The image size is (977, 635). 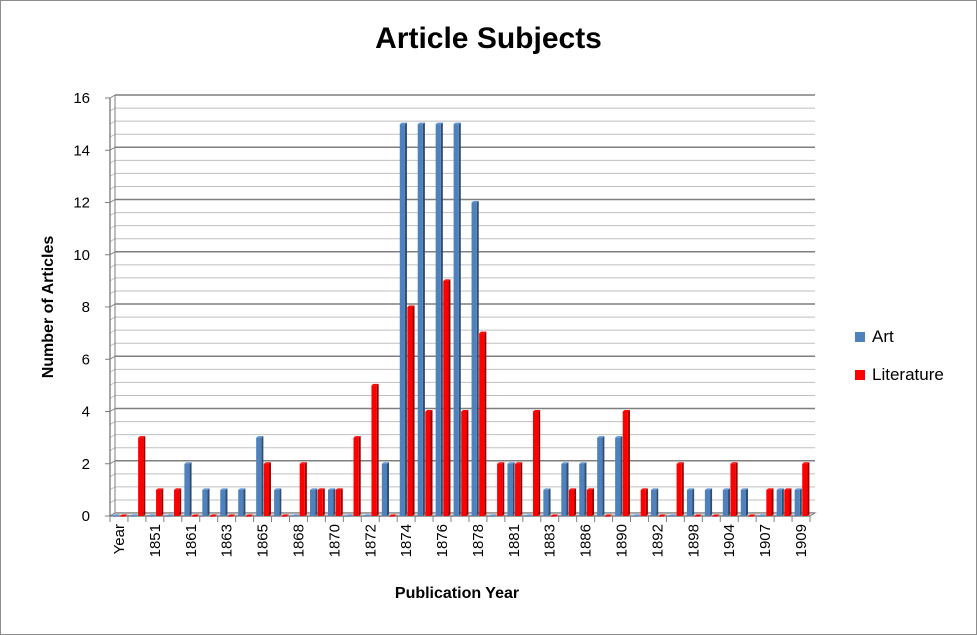 What do you see at coordinates (227, 540) in the screenshot?
I see `x-tick-label: 1863` at bounding box center [227, 540].